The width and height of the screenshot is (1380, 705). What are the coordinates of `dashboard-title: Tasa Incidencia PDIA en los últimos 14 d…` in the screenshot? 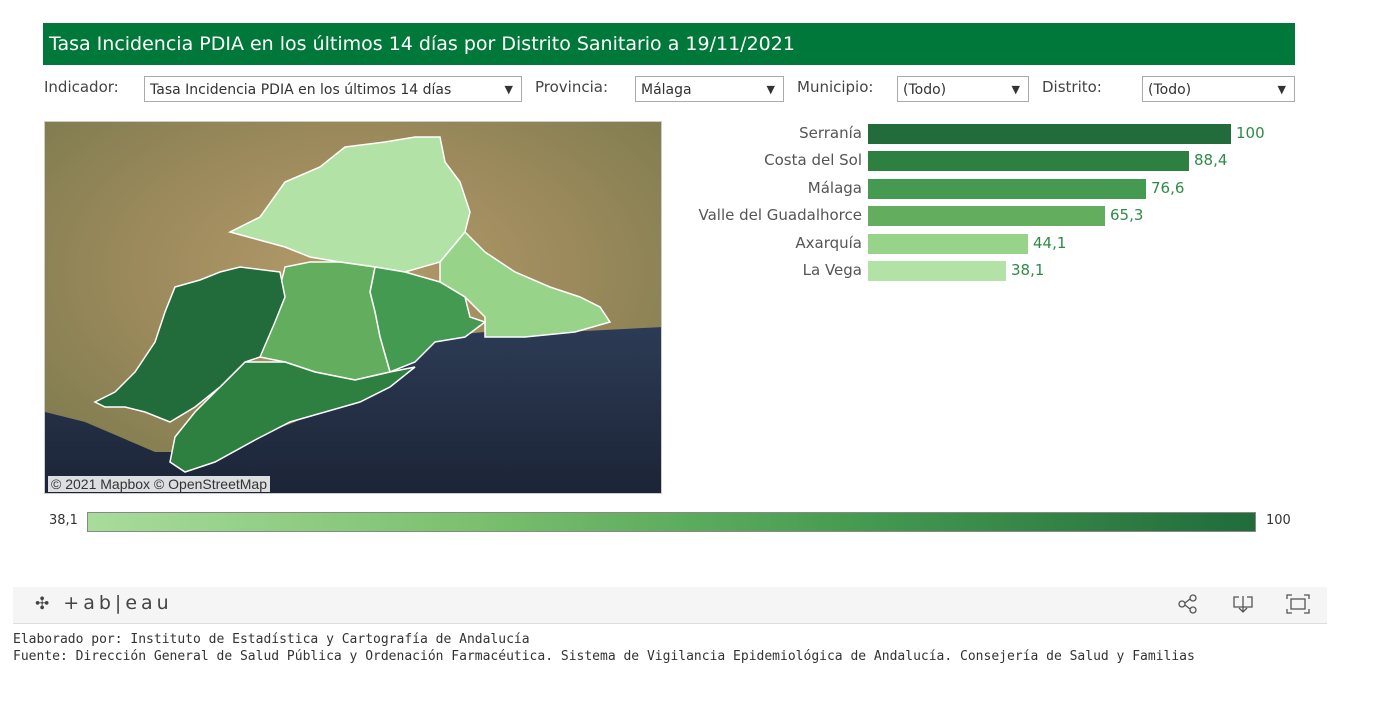 It's located at (669, 44).